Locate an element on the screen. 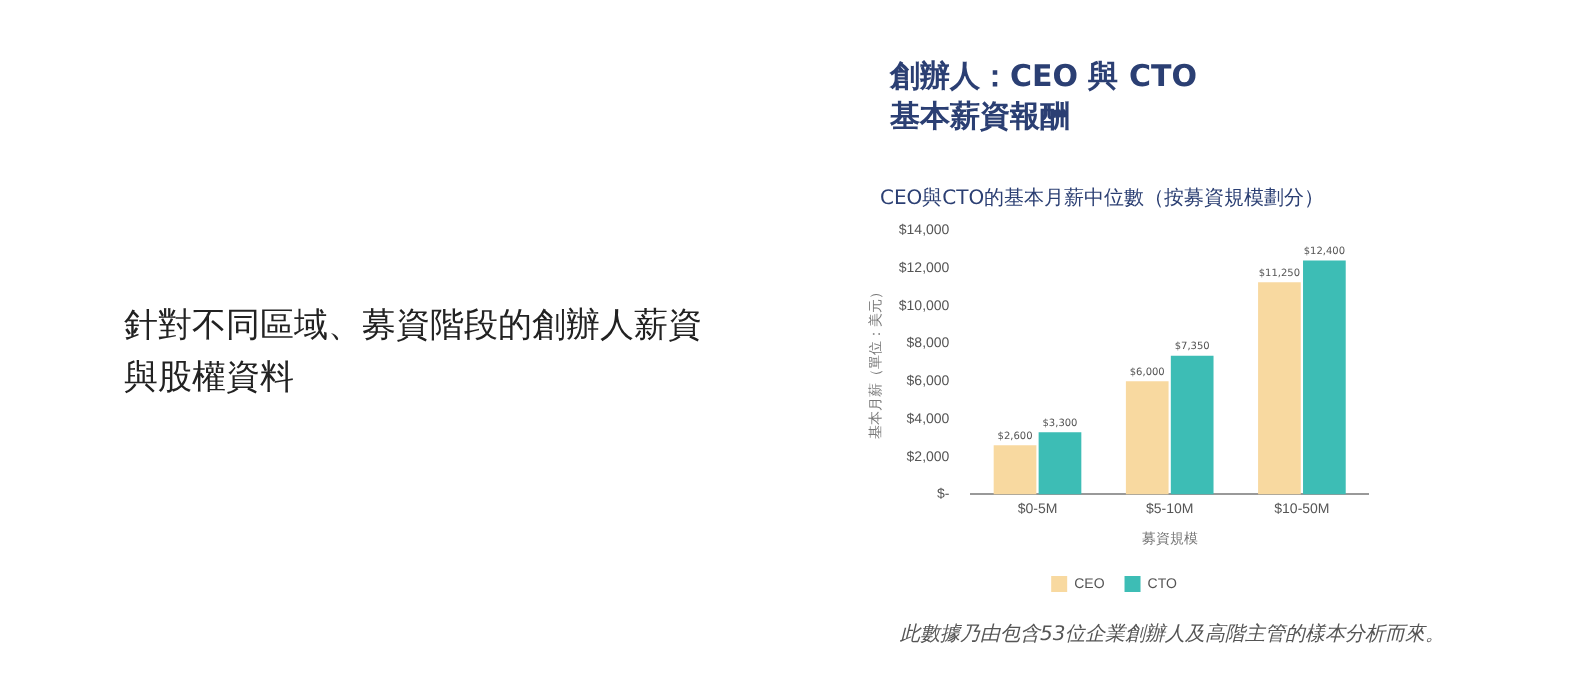 The height and width of the screenshot is (680, 1580). text: 針對不同區域、募資階段的創辦人薪資與股權資料 is located at coordinates (414, 353).